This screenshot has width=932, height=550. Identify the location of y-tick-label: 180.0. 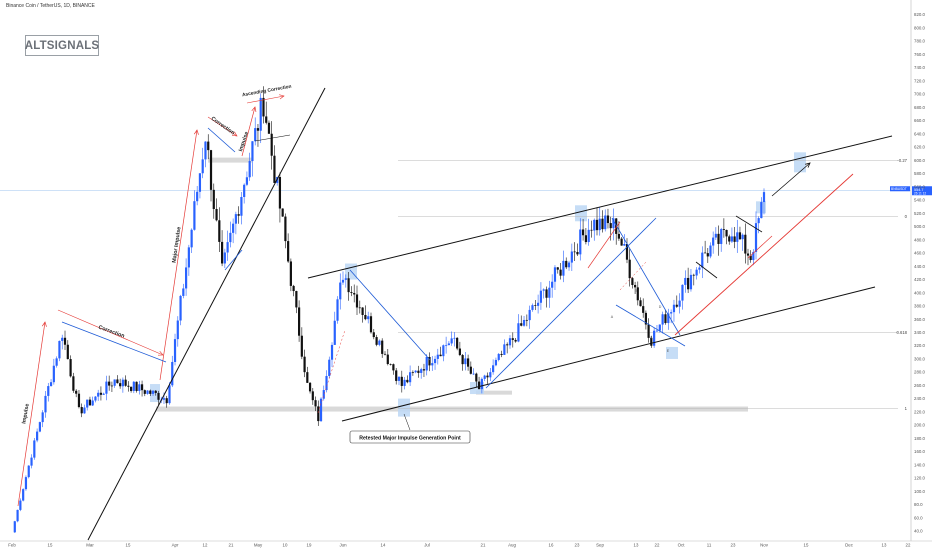
(920, 438).